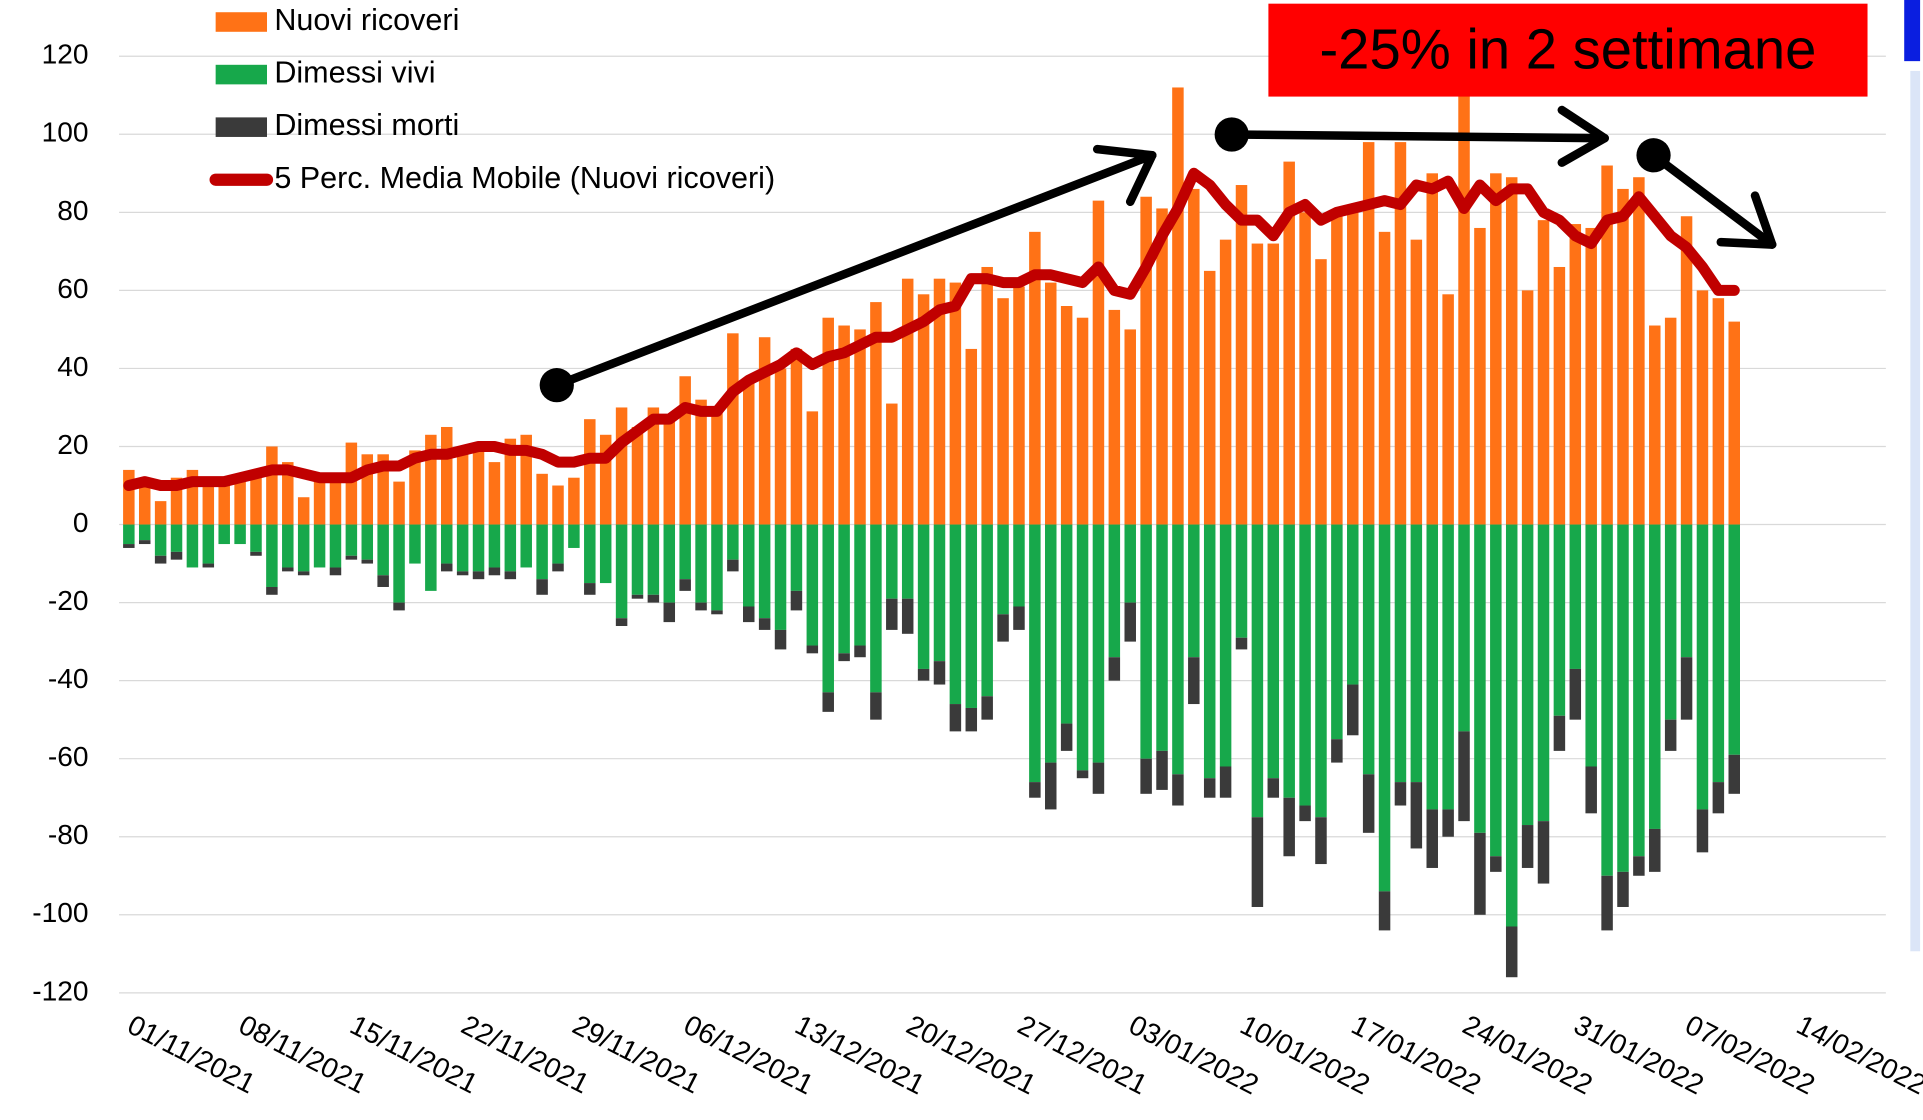 The width and height of the screenshot is (1923, 1120). I want to click on y-tick-label: 120, so click(65, 54).